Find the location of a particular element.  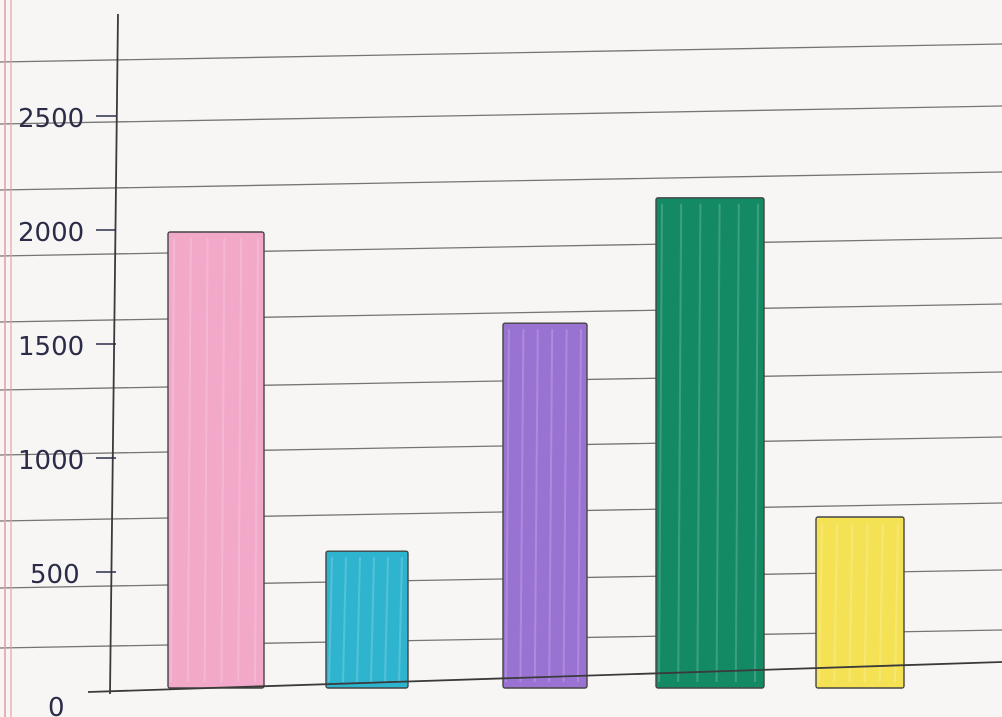

y-tick-label: 0 is located at coordinates (56, 705).